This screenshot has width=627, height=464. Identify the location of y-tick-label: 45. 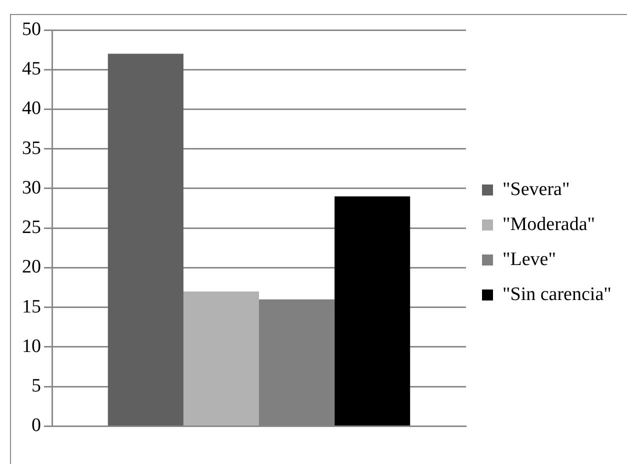
(31, 69).